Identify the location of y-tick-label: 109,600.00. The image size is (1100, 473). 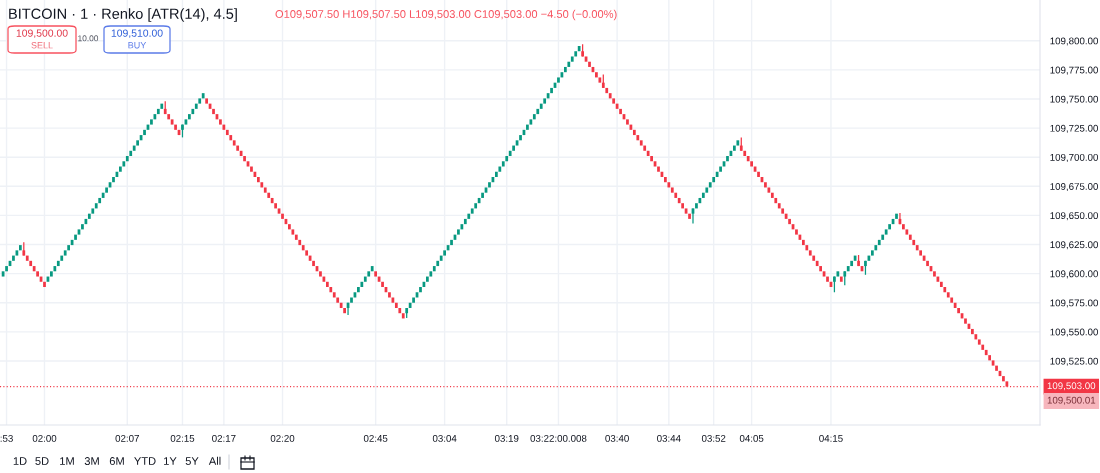
(1074, 274).